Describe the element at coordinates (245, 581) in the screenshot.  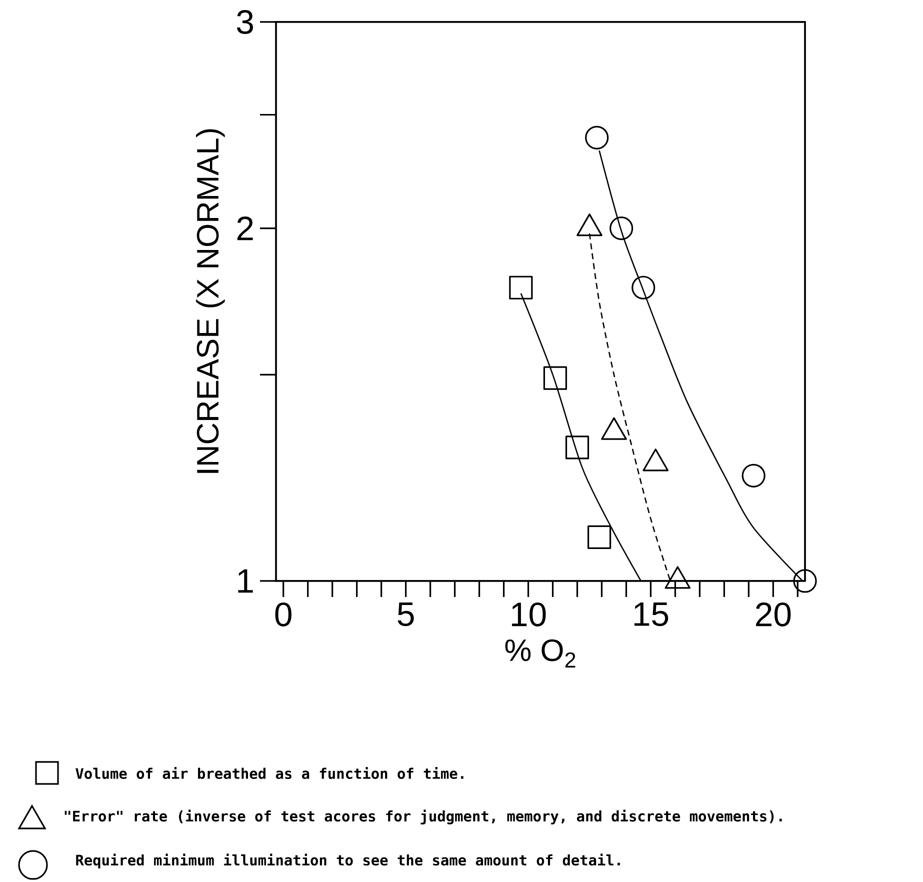
I see `y-tick-label: 1` at that location.